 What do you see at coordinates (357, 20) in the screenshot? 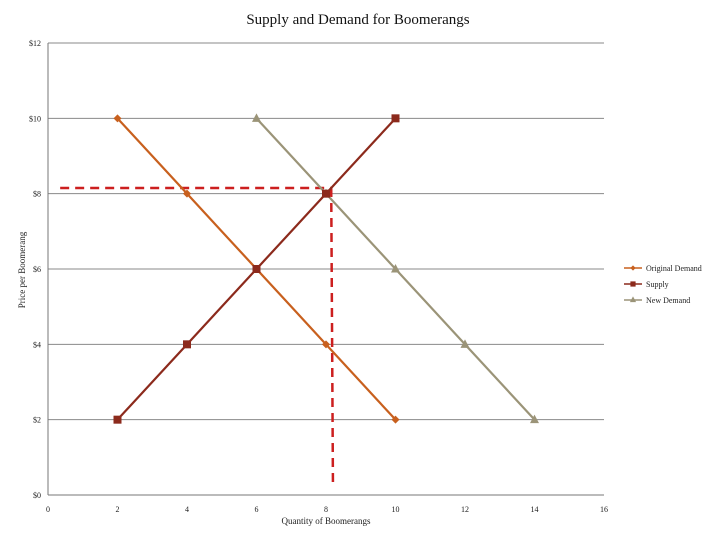
I see `chart-title: Supply and Demand for Boomerangs` at bounding box center [357, 20].